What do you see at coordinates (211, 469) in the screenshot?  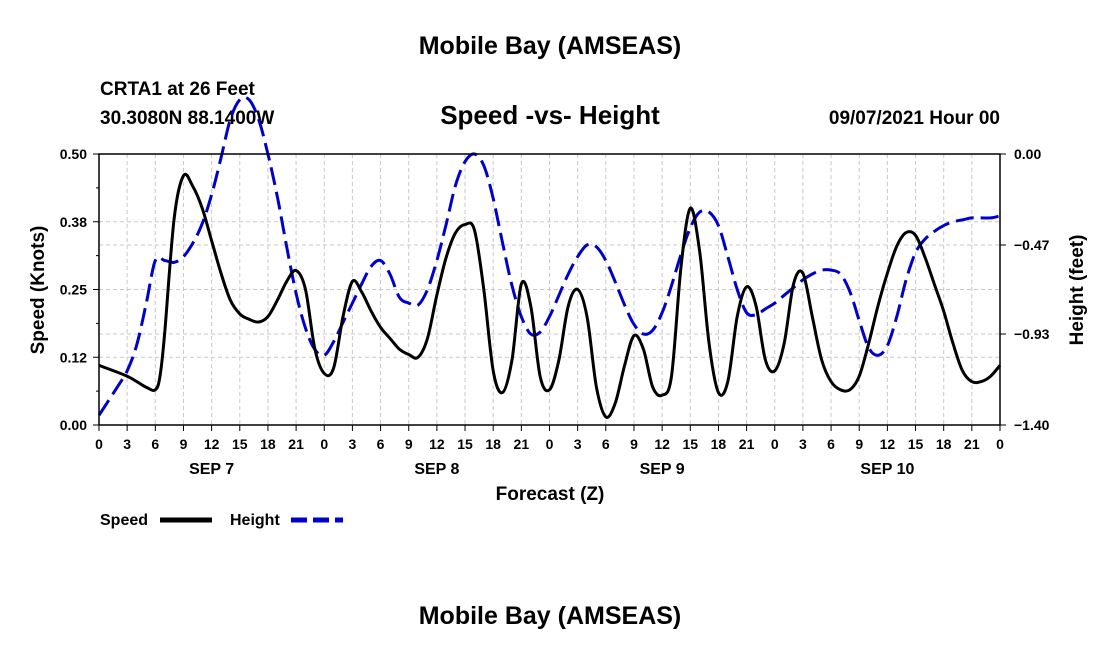 I see `day-label: SEP 7` at bounding box center [211, 469].